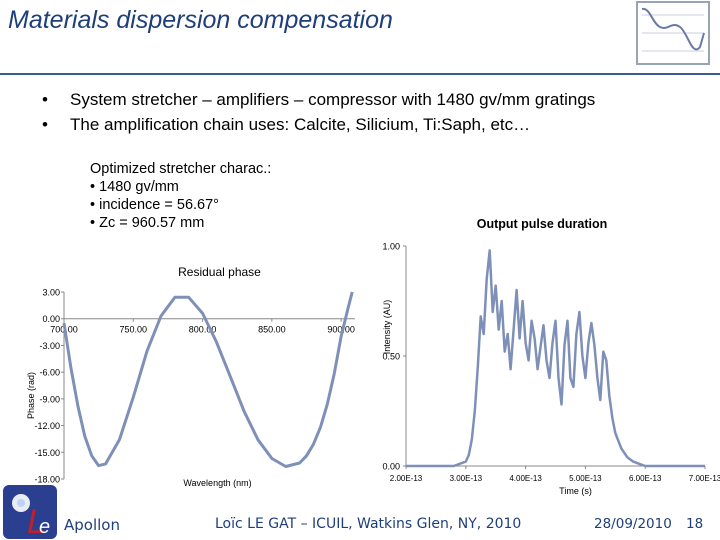 The image size is (720, 540). I want to click on footer-organization: Apollon, so click(92, 525).